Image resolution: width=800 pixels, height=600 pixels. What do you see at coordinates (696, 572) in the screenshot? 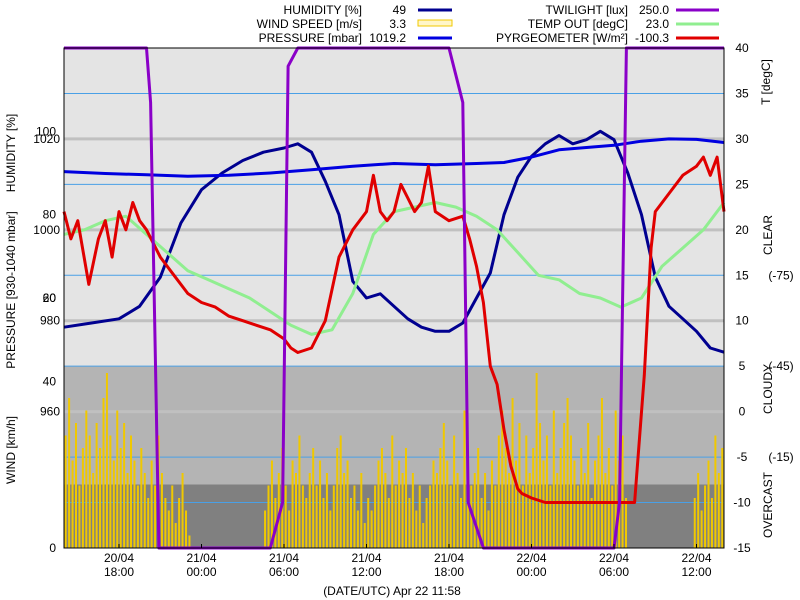
I see `x-tick-time: 12:00` at bounding box center [696, 572].